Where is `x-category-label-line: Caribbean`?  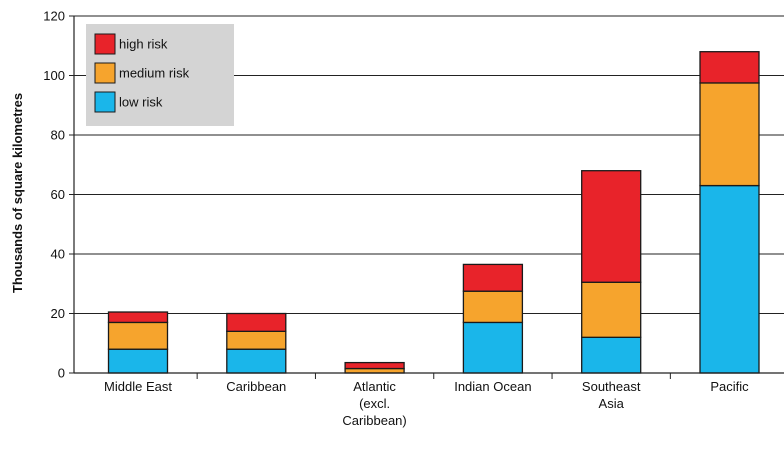
x-category-label-line: Caribbean is located at coordinates (256, 386).